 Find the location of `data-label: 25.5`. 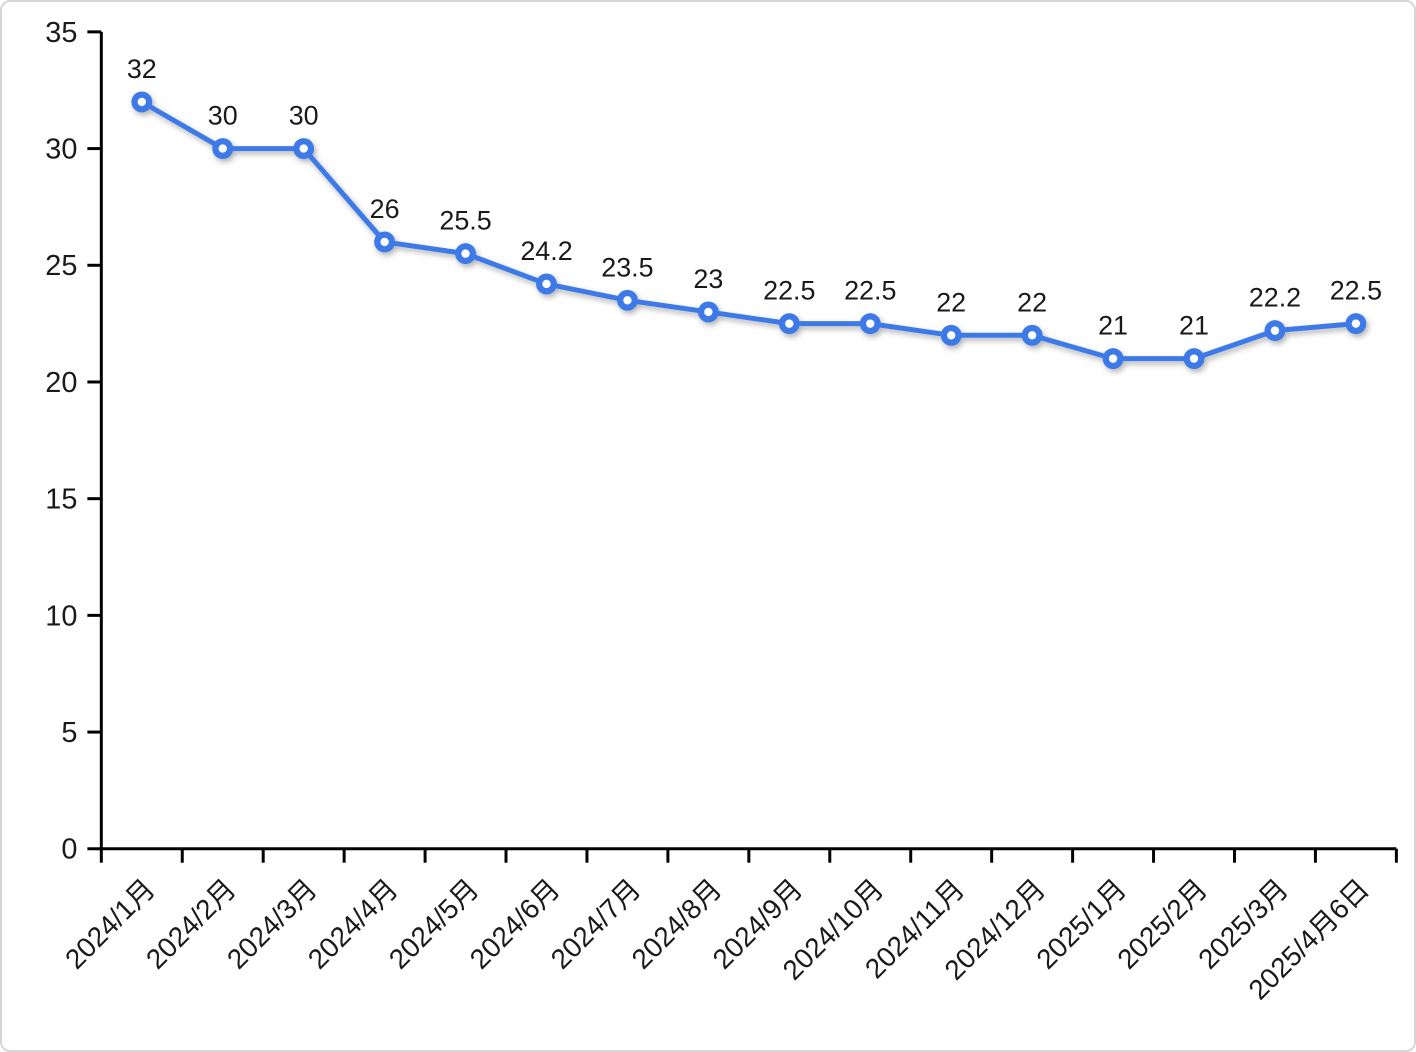

data-label: 25.5 is located at coordinates (465, 221).